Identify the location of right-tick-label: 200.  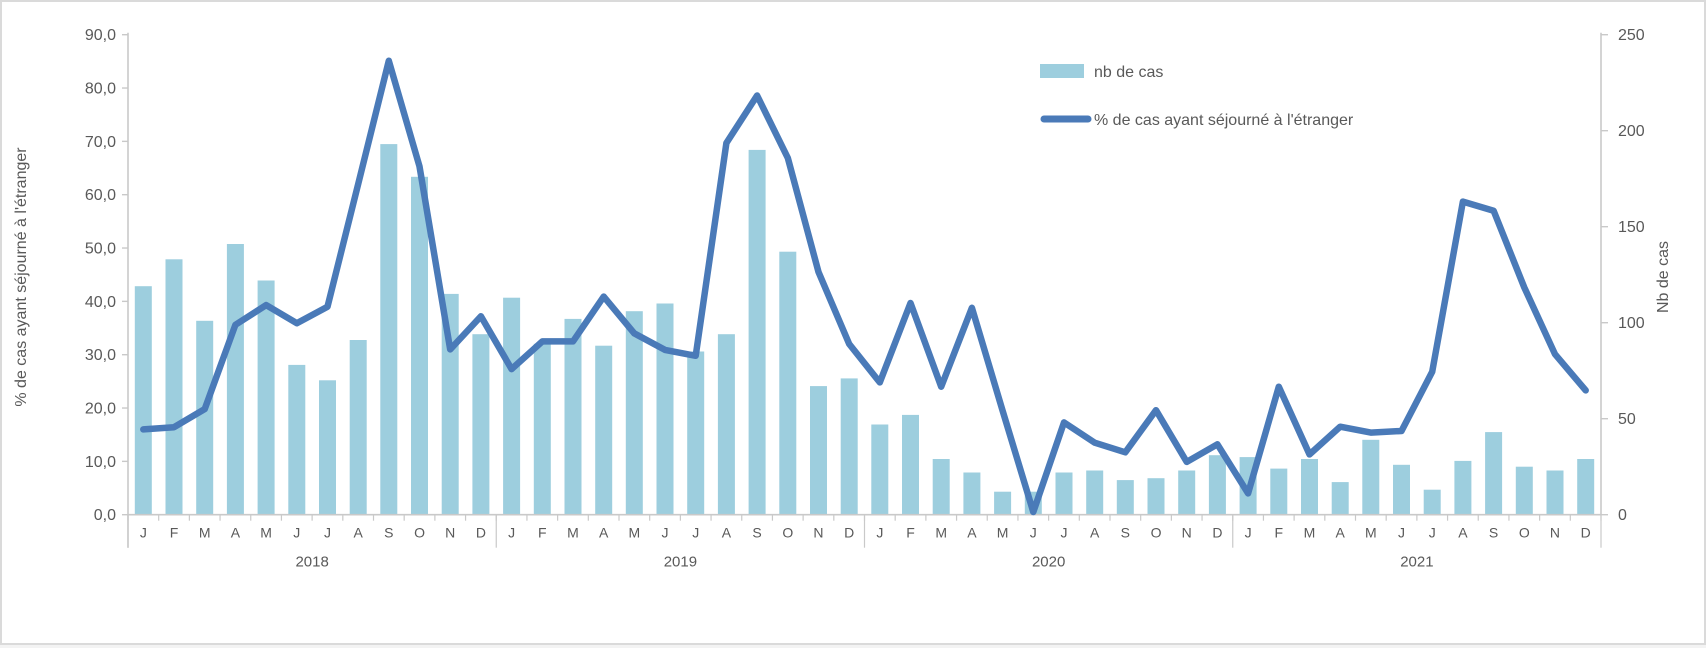
(1631, 131).